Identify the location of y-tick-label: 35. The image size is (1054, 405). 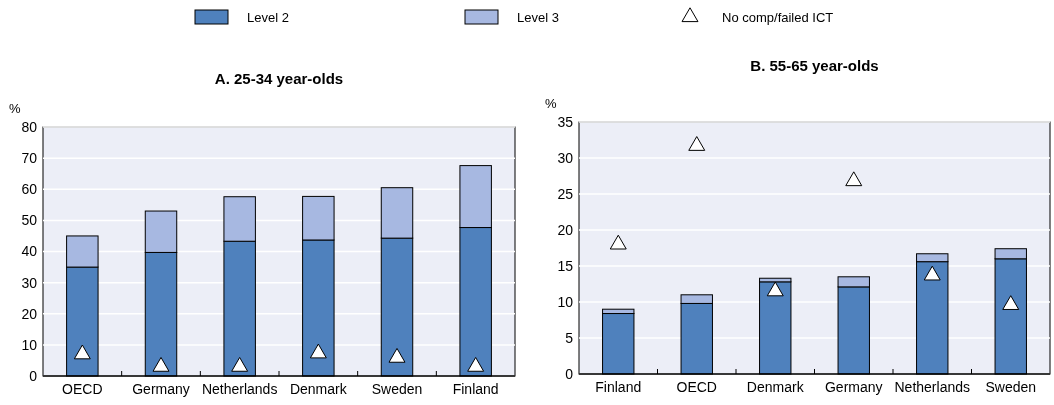
(565, 121).